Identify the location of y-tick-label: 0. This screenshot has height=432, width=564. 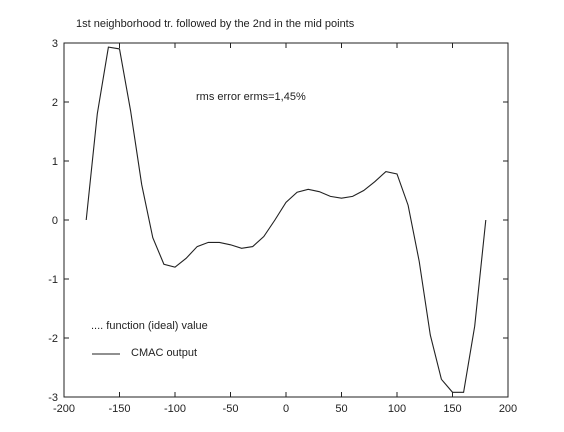
(55, 221).